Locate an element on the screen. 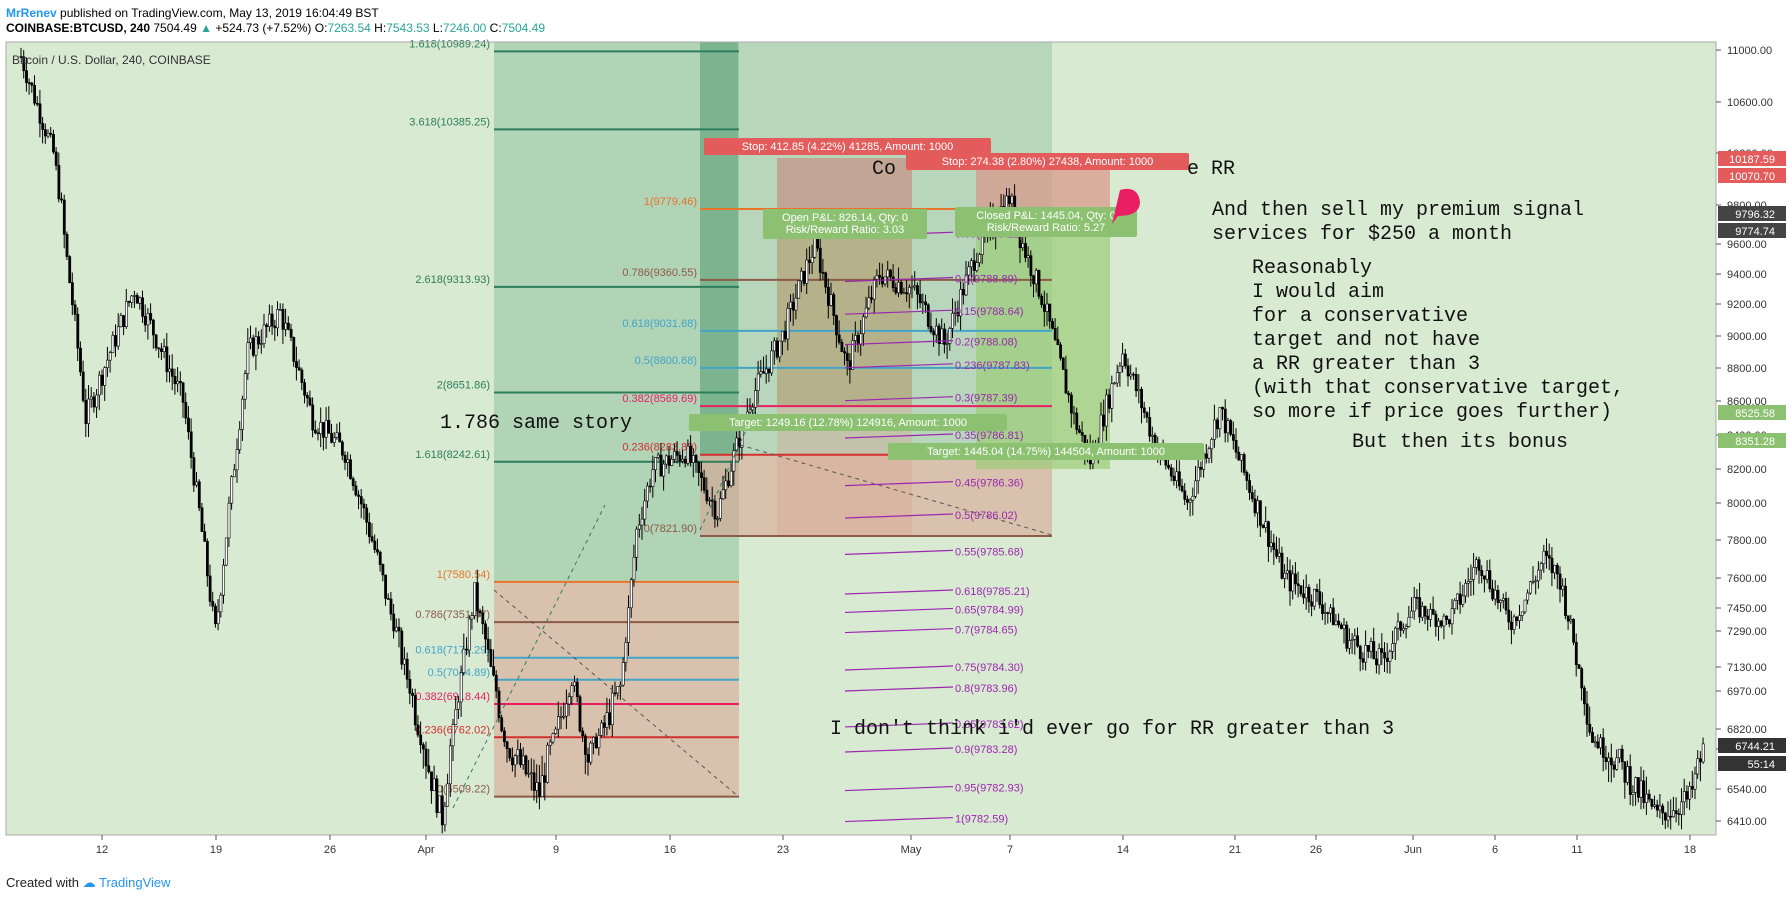 This screenshot has width=1788, height=900. tradingview-link: TradingView is located at coordinates (135, 882).